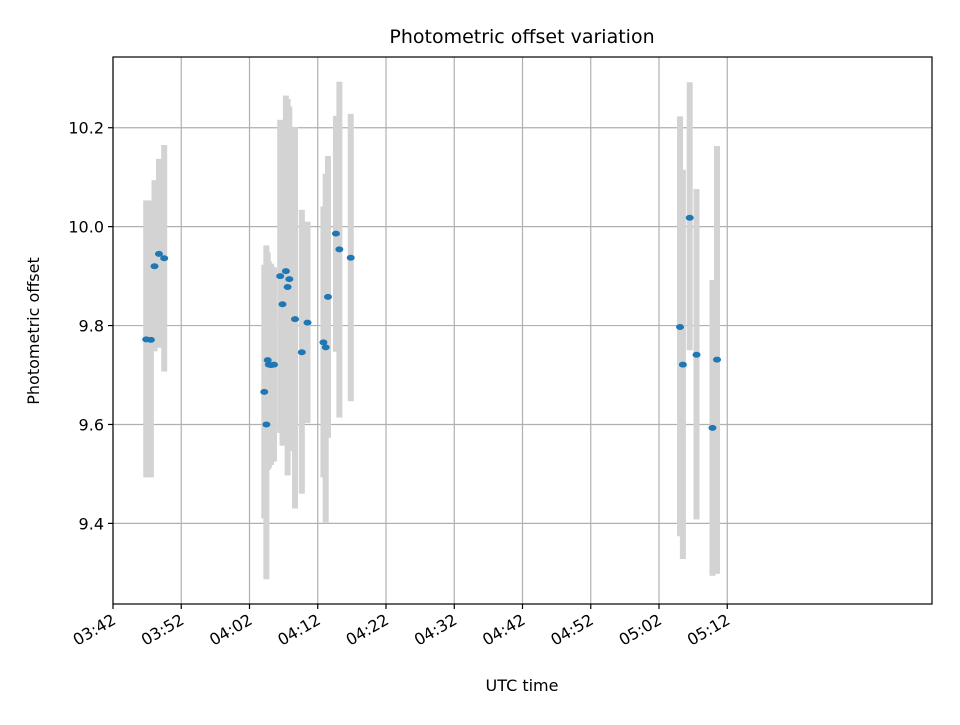 Image resolution: width=960 pixels, height=725 pixels. Describe the element at coordinates (86, 128) in the screenshot. I see `y-tick-label: 10.2` at that location.